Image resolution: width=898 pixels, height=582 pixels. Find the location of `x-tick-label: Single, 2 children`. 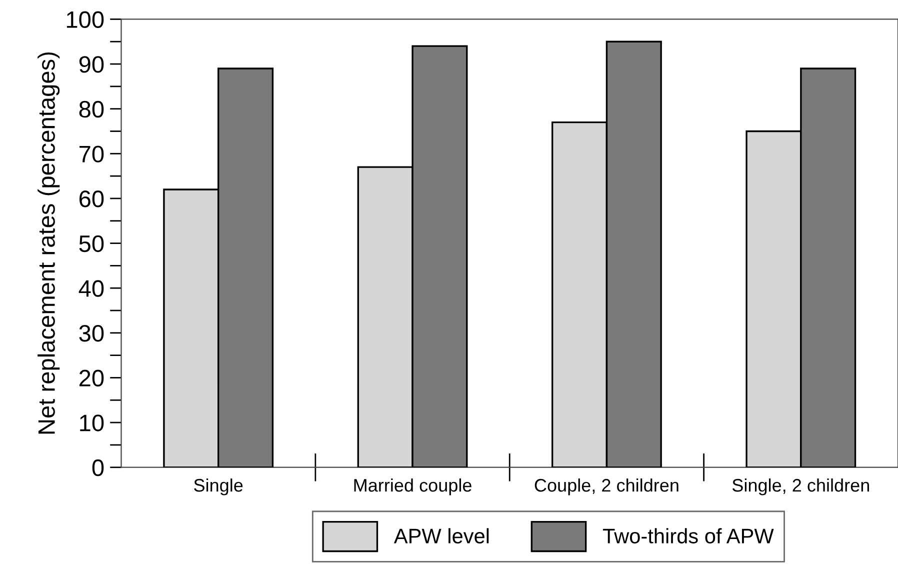

x-tick-label: Single, 2 children is located at coordinates (800, 487).